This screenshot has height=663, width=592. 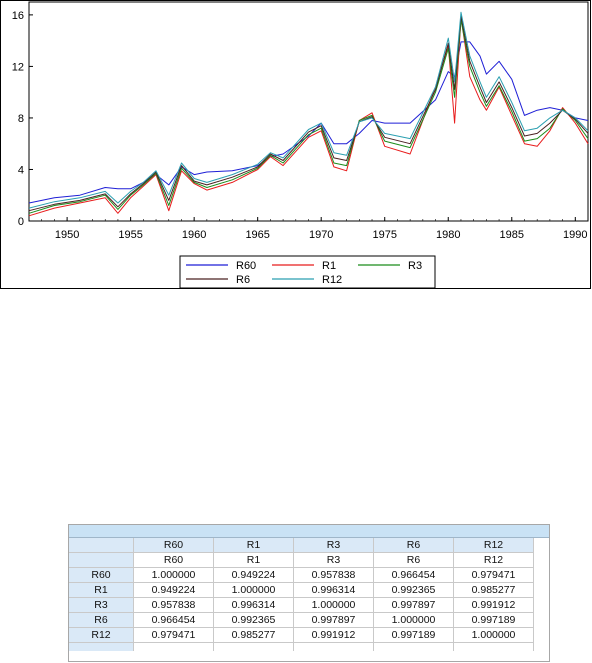 What do you see at coordinates (18, 67) in the screenshot?
I see `y-tick-label: 12` at bounding box center [18, 67].